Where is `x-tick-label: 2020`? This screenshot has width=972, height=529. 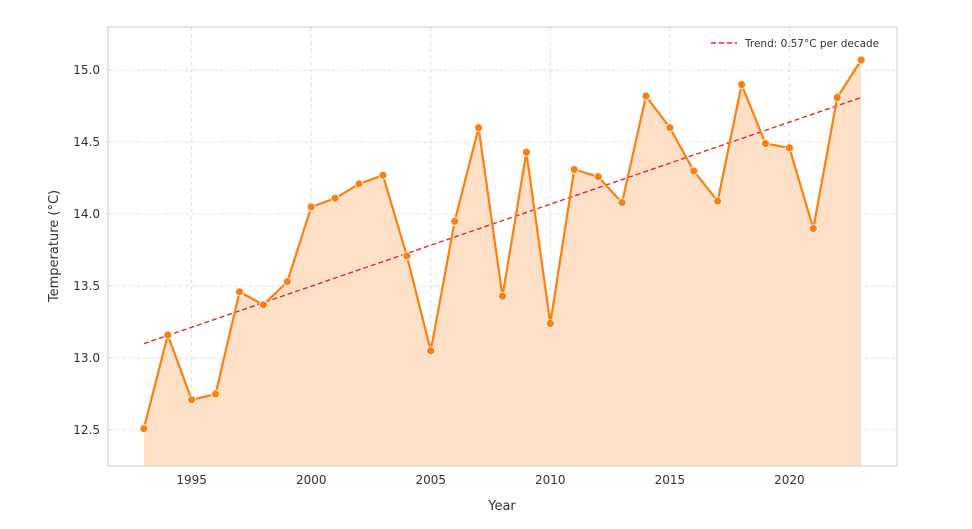 x-tick-label: 2020 is located at coordinates (789, 480).